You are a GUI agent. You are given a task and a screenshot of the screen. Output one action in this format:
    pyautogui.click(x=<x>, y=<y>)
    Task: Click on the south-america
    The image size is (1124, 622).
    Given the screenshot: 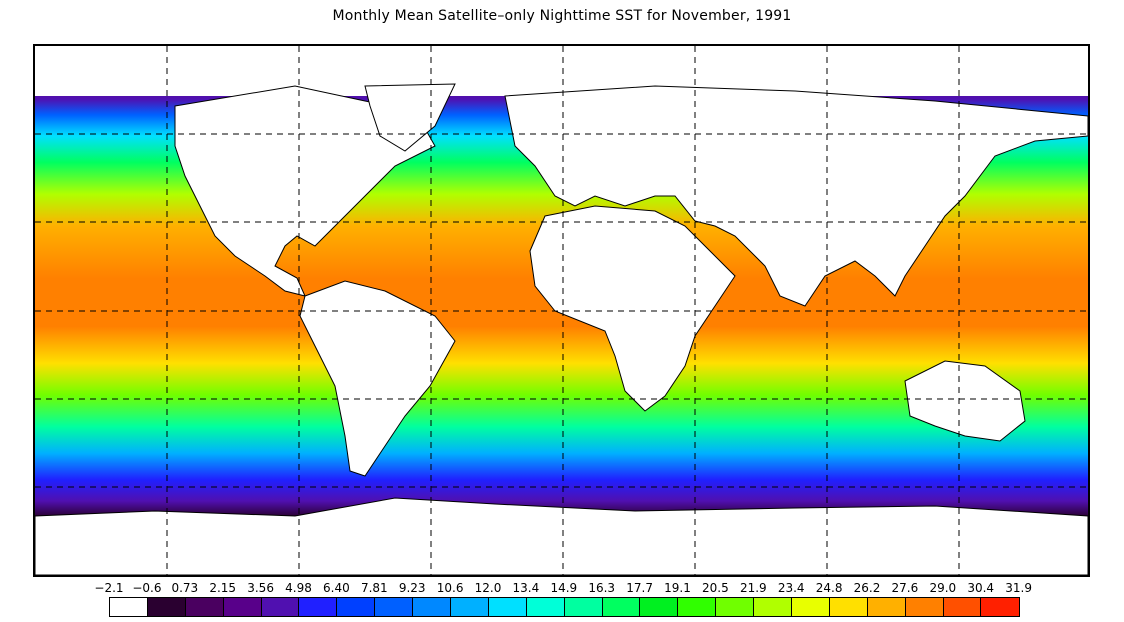 What is the action you would take?
    pyautogui.click(x=377, y=378)
    